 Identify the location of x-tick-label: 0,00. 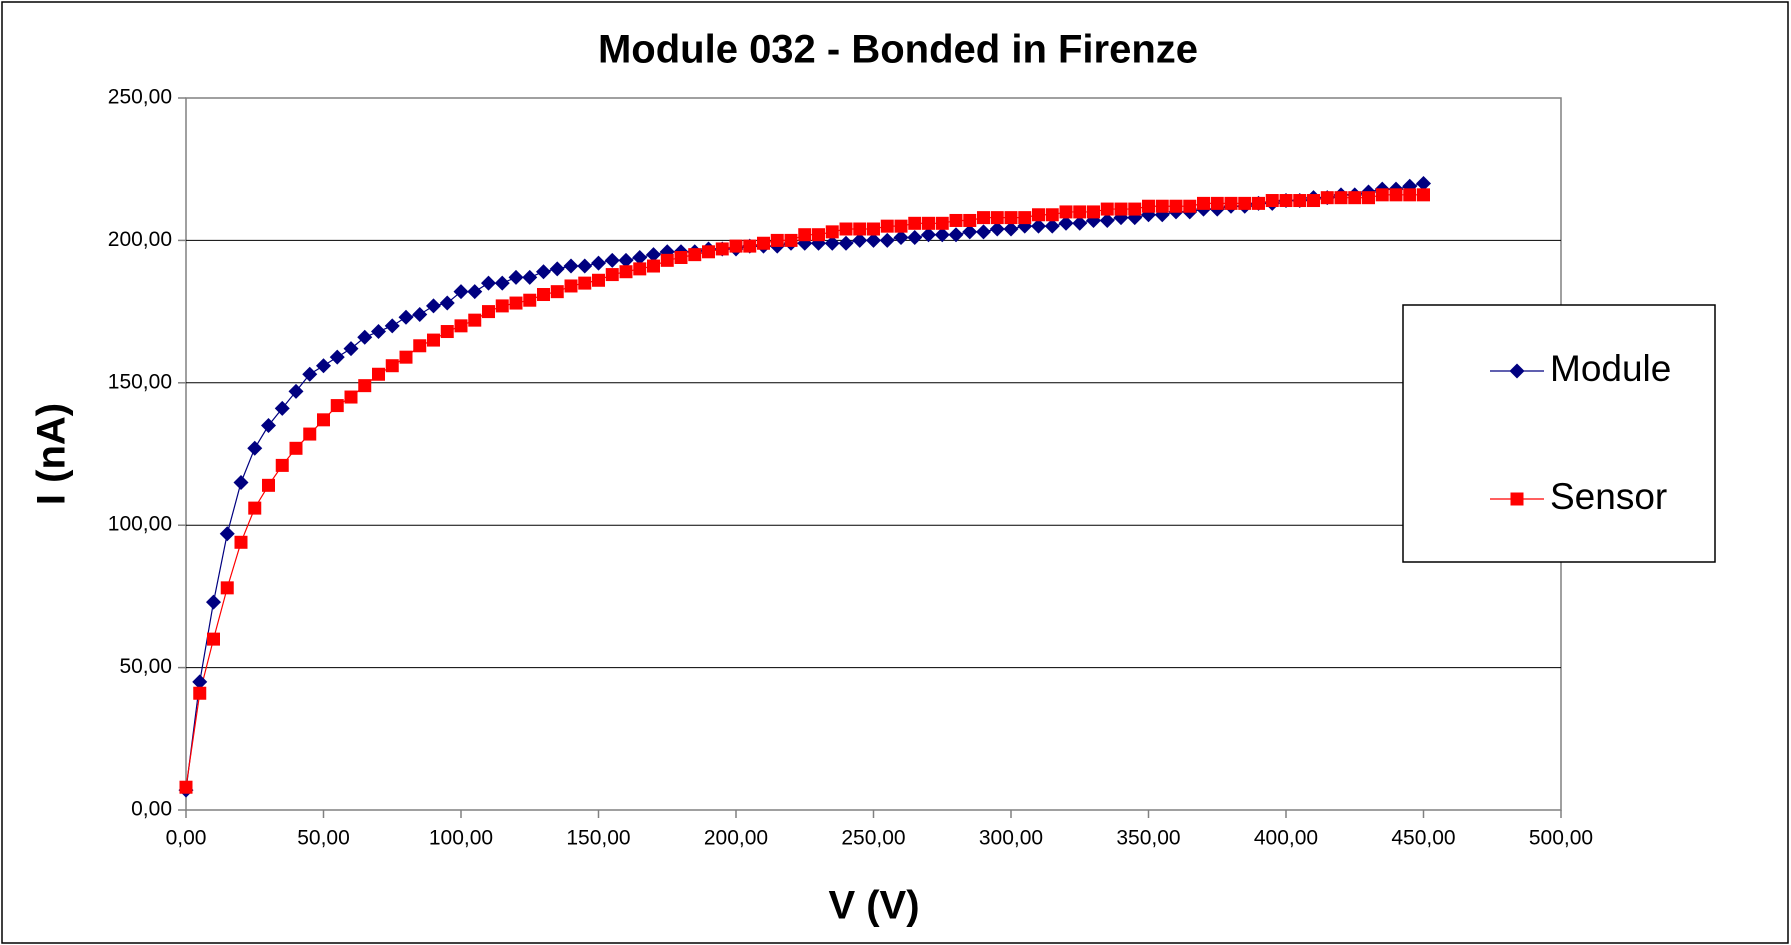
(186, 838).